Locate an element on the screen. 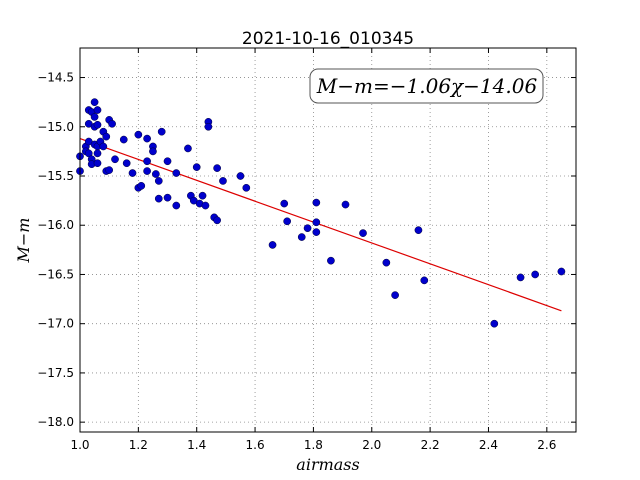  annotation-box is located at coordinates (426, 86).